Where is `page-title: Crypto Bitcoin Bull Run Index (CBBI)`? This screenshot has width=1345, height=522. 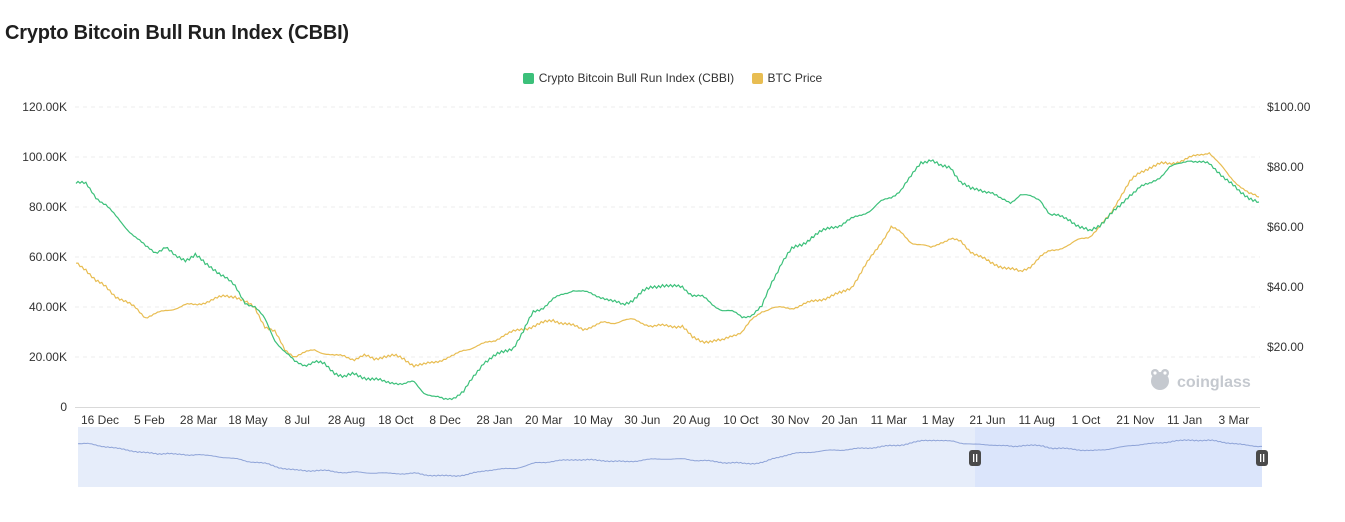
page-title: Crypto Bitcoin Bull Run Index (CBBI) is located at coordinates (177, 33).